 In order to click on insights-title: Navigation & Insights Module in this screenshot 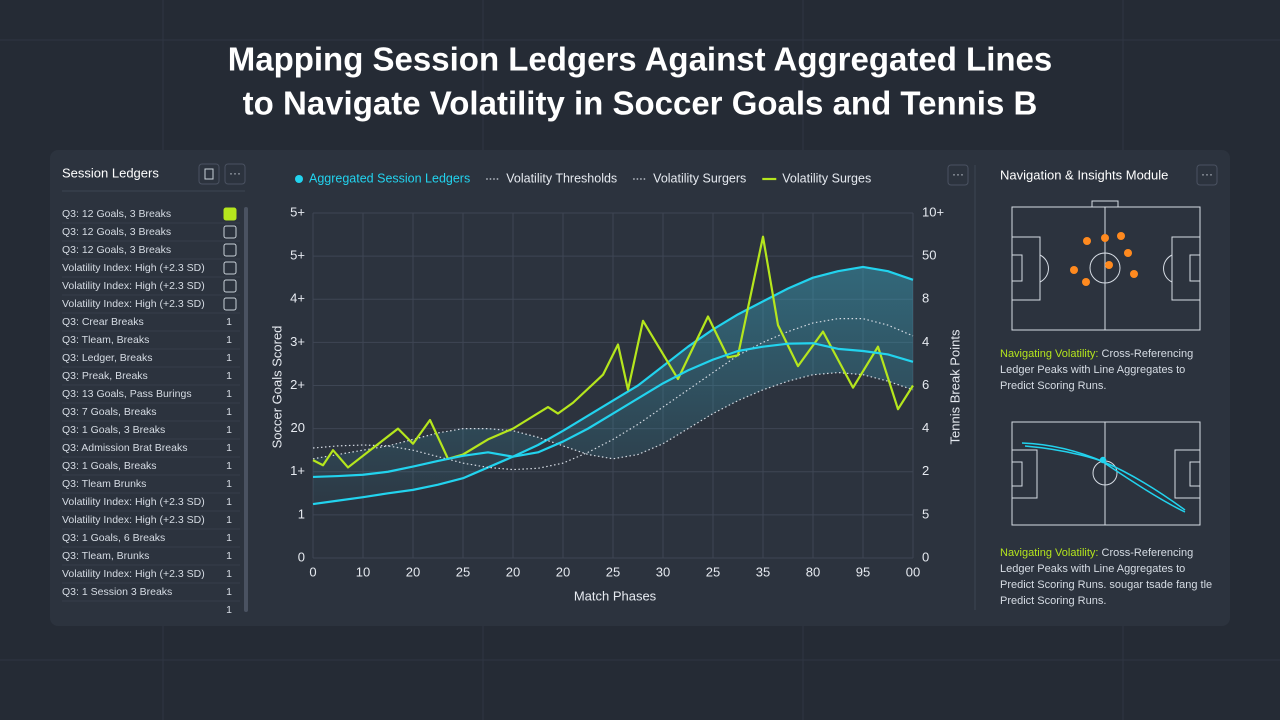, I will do `click(1084, 174)`.